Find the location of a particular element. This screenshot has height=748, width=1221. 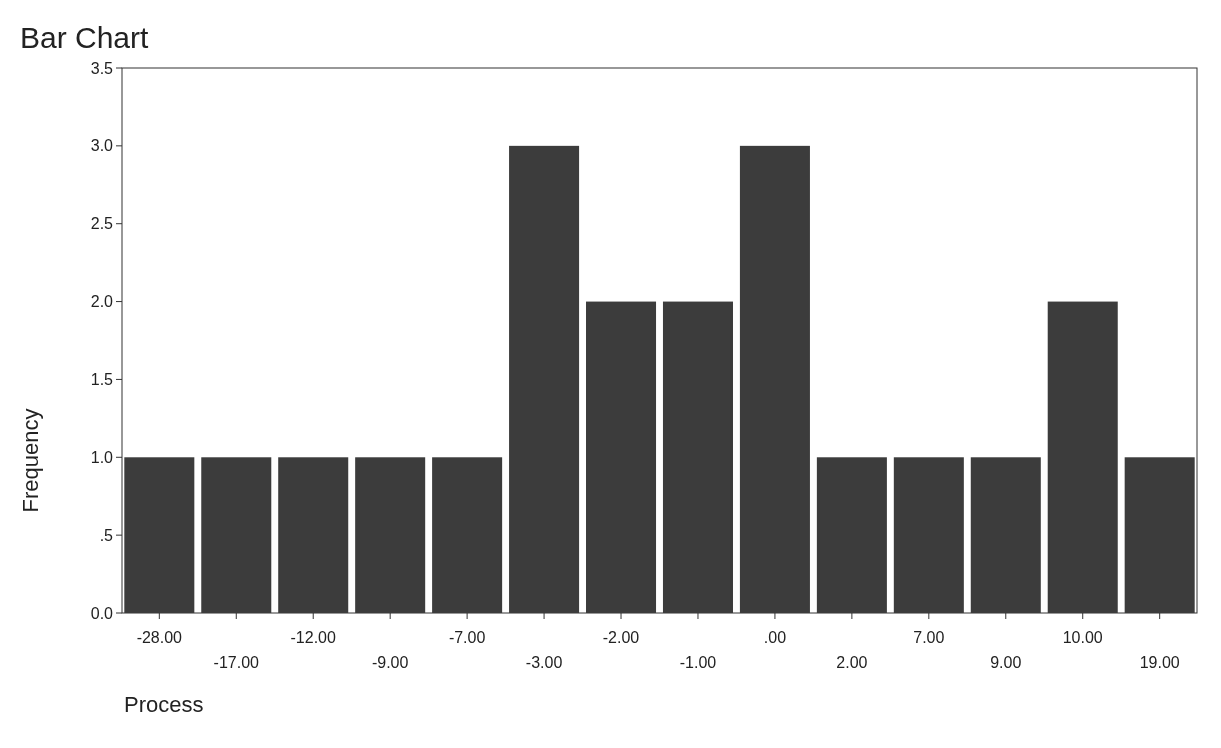

y-tick-label: .5 is located at coordinates (106, 535).